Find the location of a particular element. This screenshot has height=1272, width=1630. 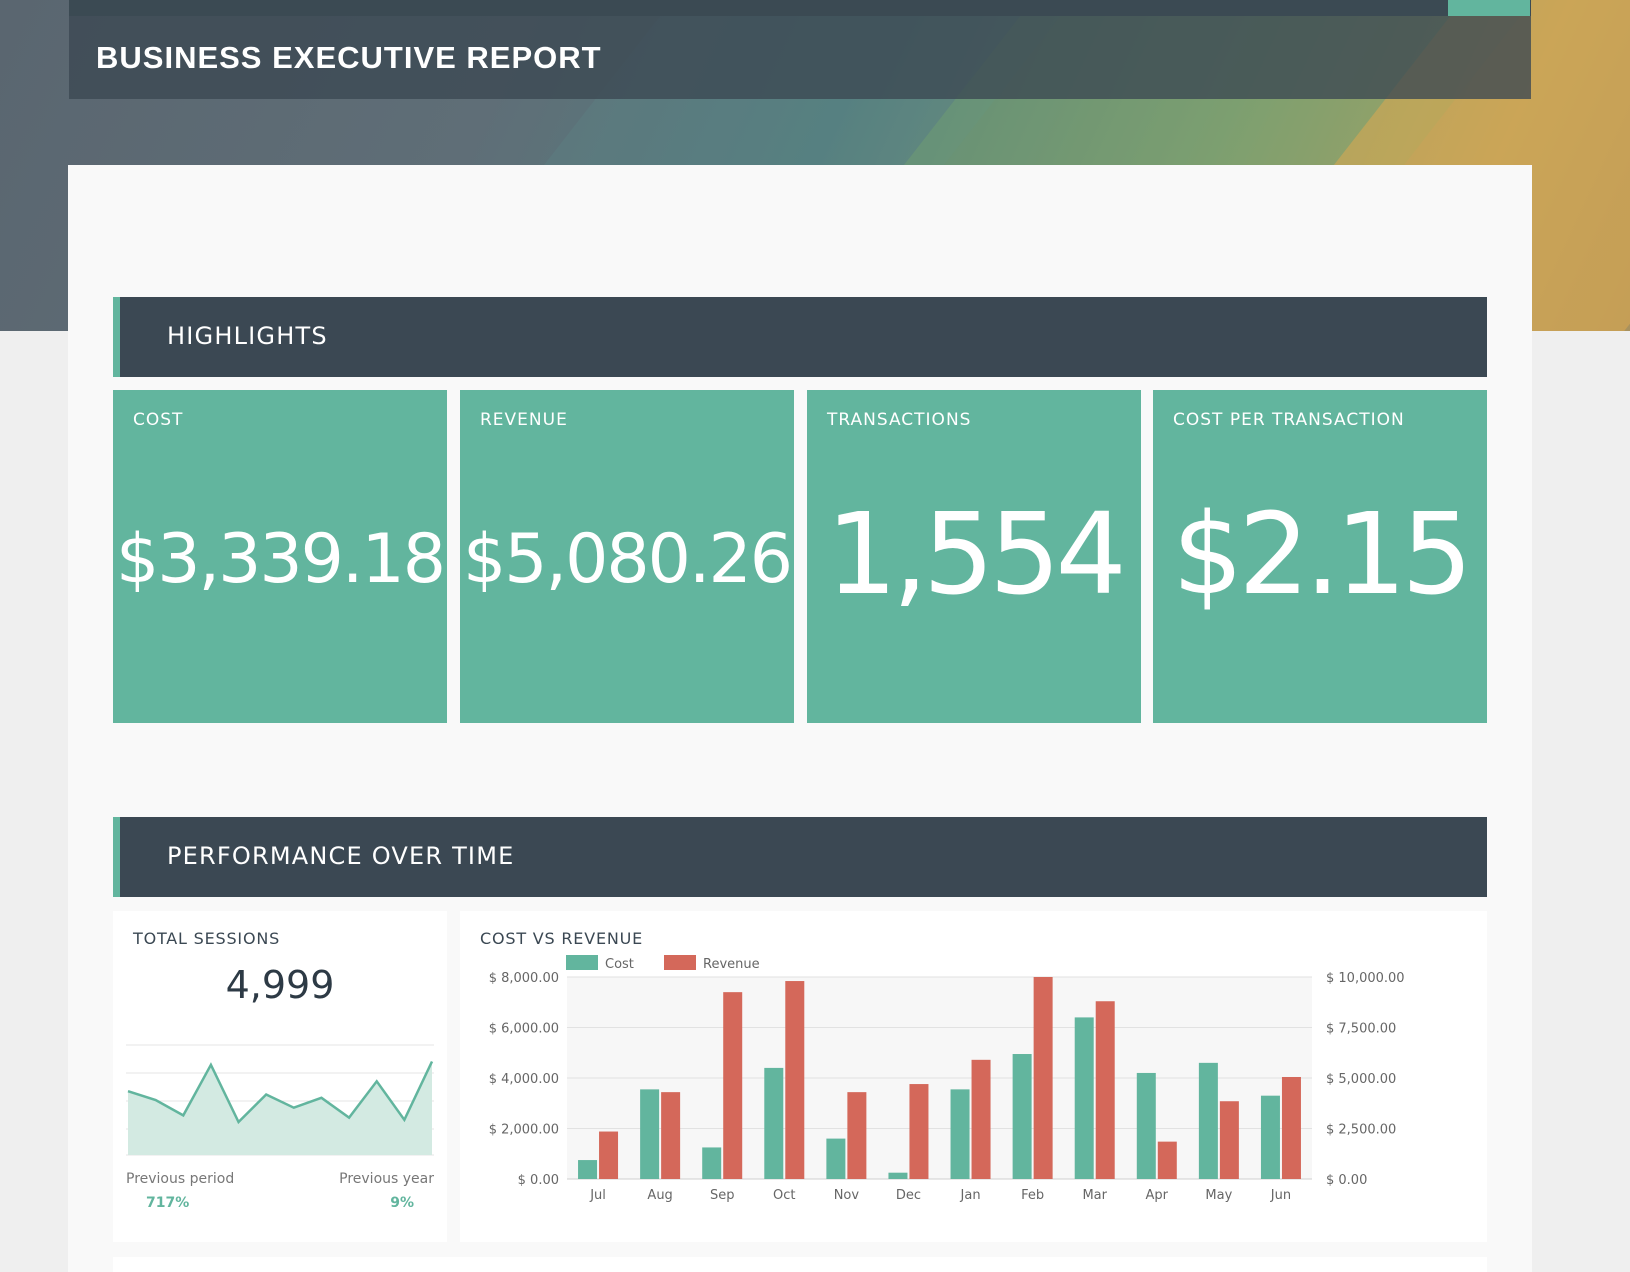

sessions-area is located at coordinates (280, 1108).